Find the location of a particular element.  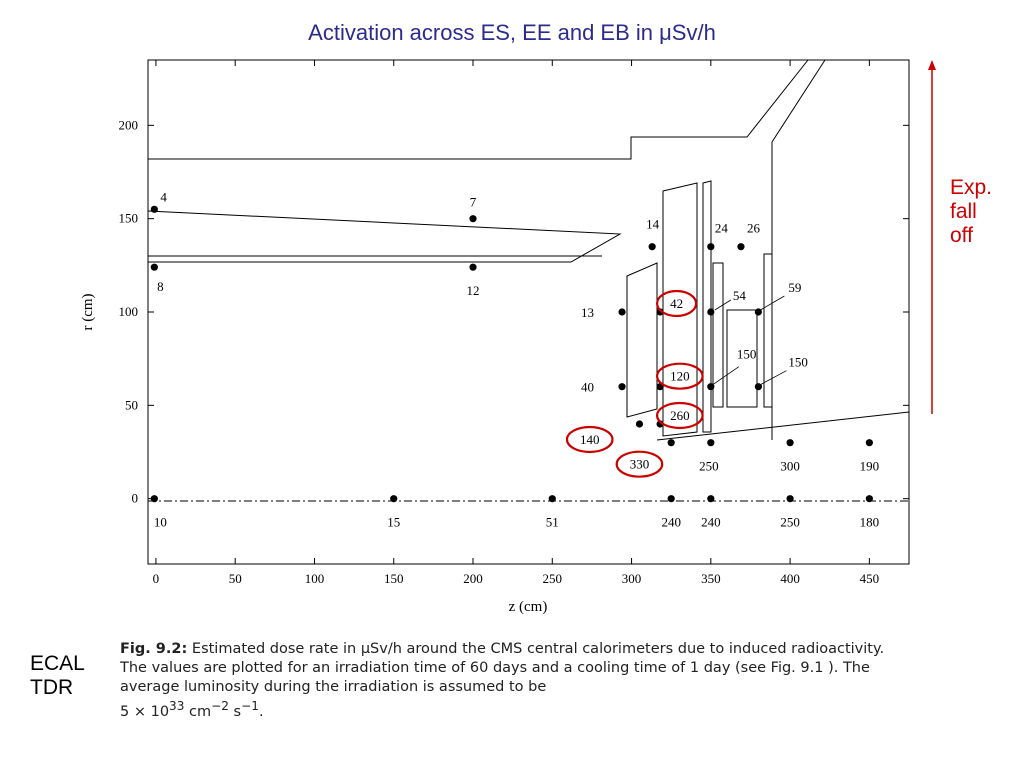

point-label: 180 is located at coordinates (870, 522).